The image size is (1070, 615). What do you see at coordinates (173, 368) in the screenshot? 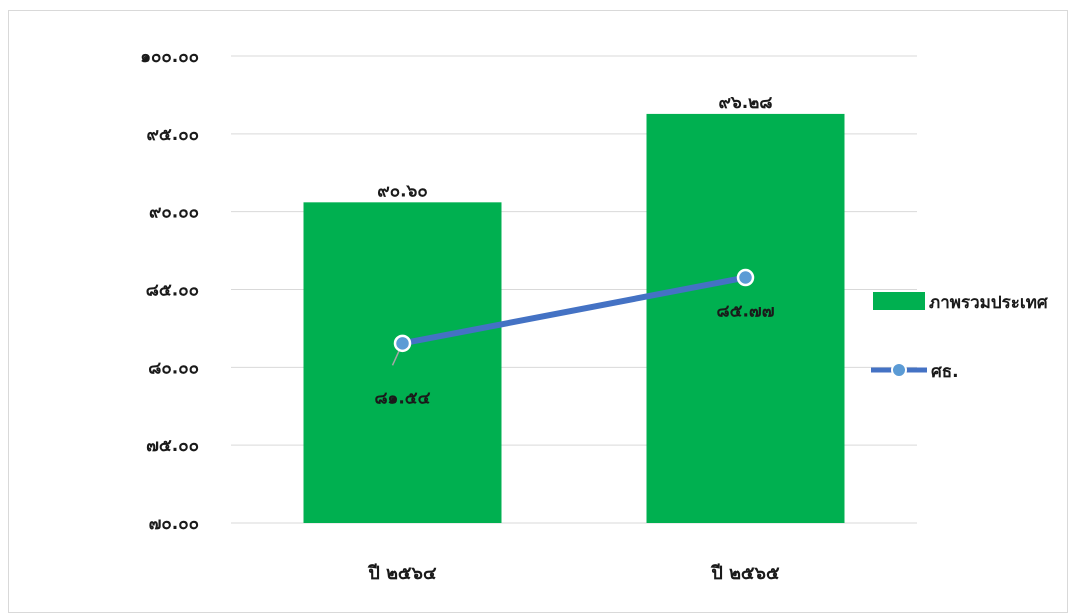
I see `y-tick-label: ๘๐.๐๐` at bounding box center [173, 368].